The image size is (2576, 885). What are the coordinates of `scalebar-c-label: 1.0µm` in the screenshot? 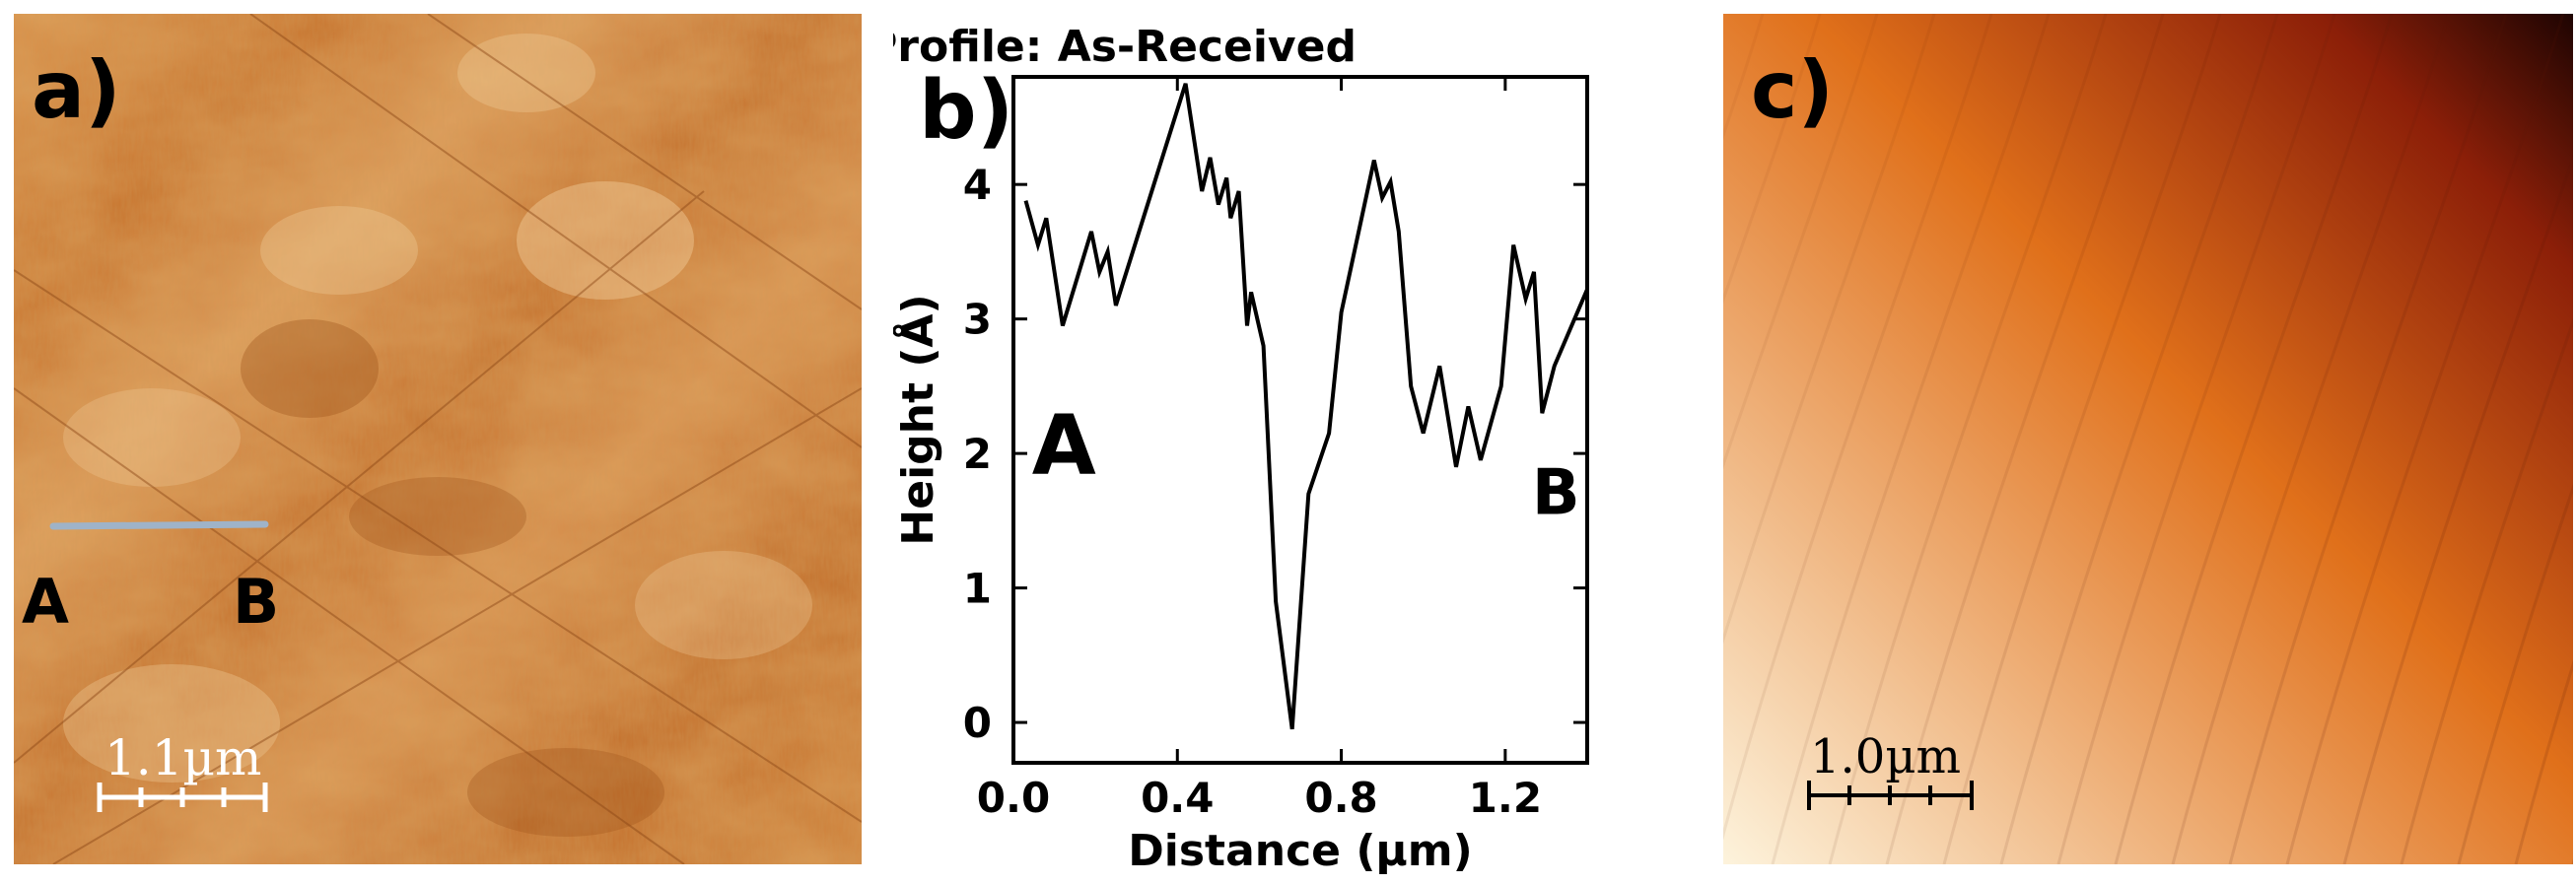 It's located at (1886, 757).